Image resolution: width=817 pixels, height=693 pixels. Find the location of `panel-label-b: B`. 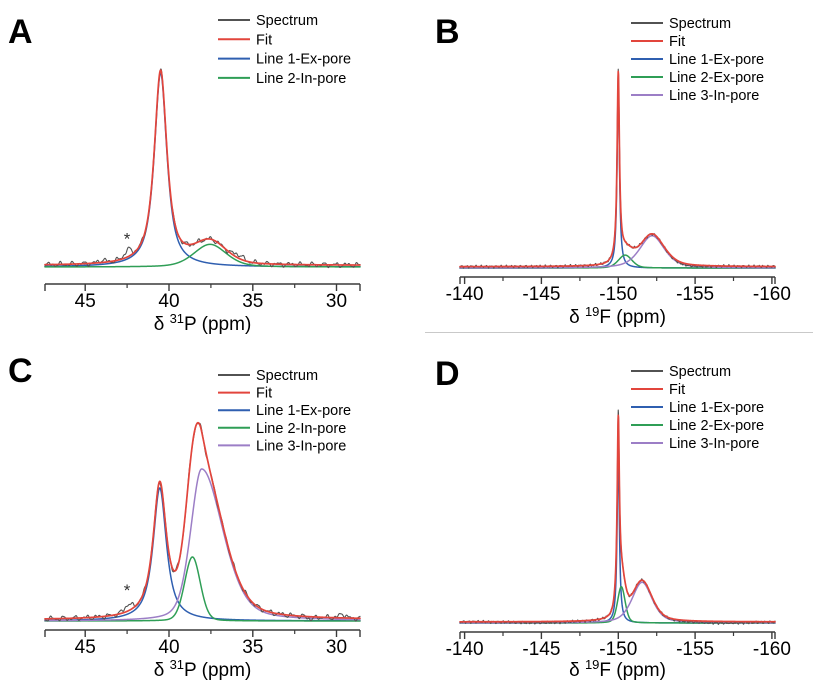

panel-label-b: B is located at coordinates (447, 32).